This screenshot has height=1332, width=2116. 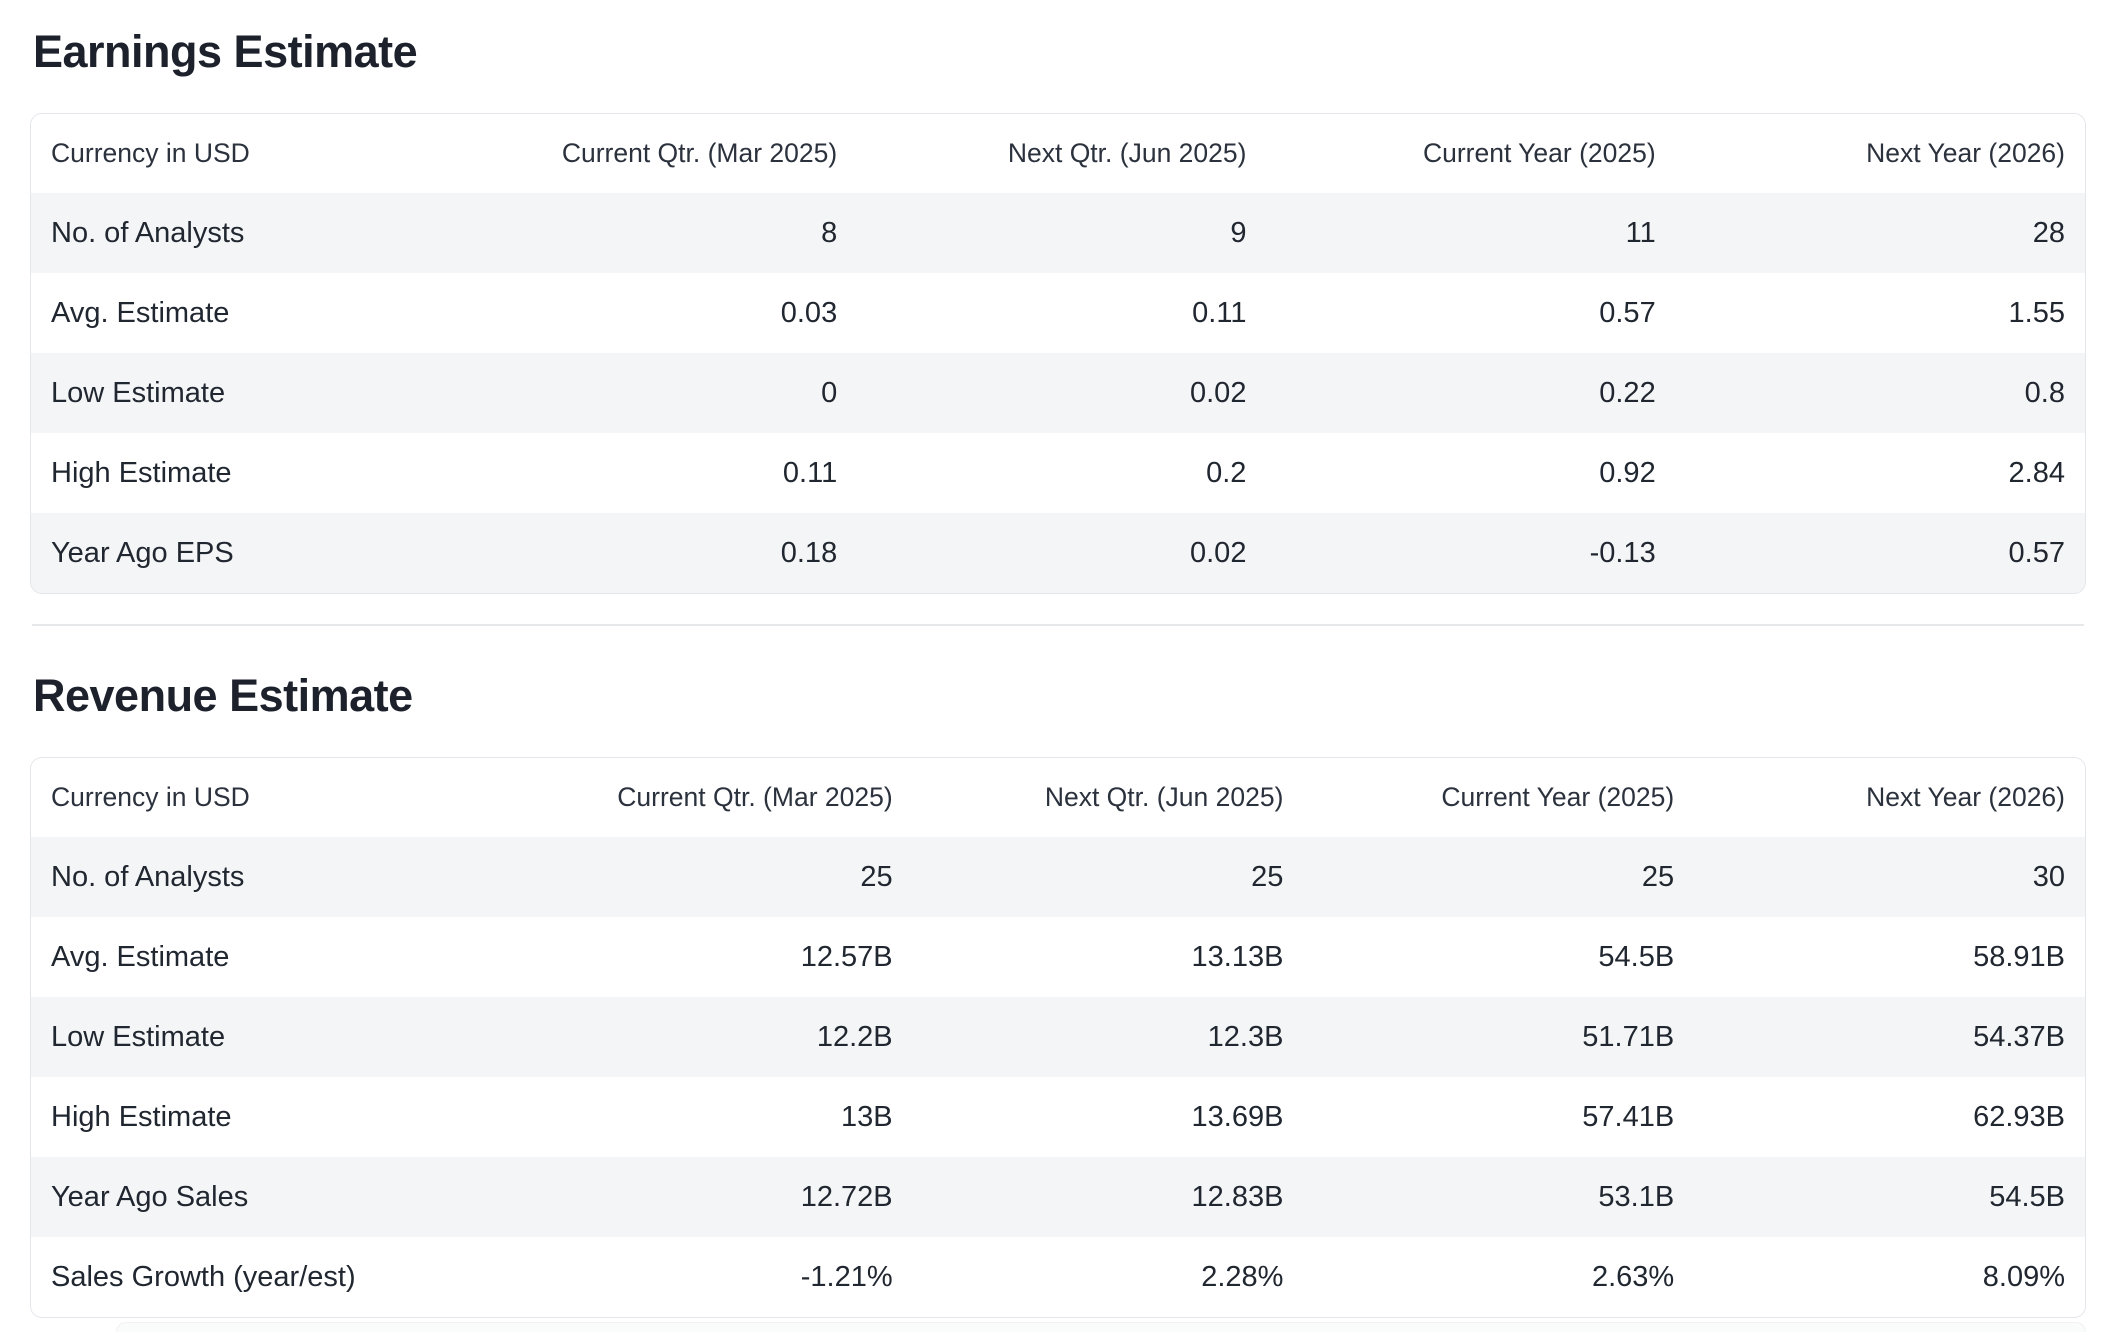 I want to click on table-row: Year Ago Sales 12.72B 12.83B 53.1B 54.5B, so click(x=1058, y=1197).